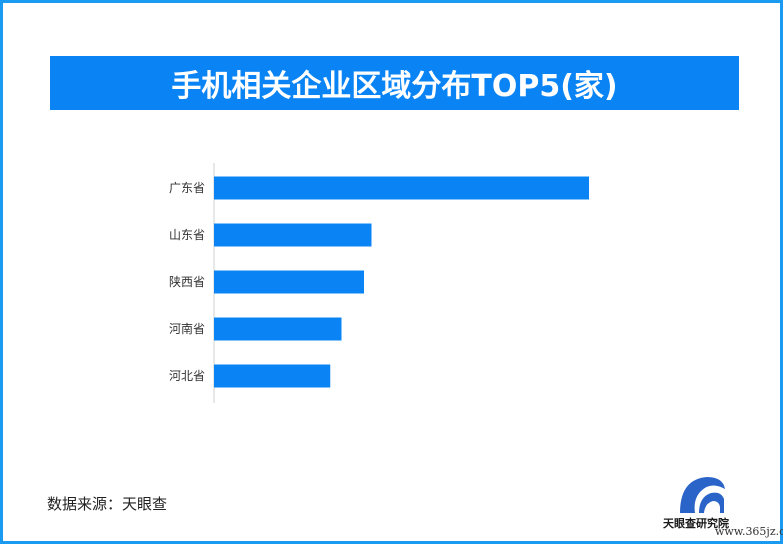 The height and width of the screenshot is (544, 783). I want to click on title-banner: 手机相关企业区域分布TOP5(家), so click(394, 83).